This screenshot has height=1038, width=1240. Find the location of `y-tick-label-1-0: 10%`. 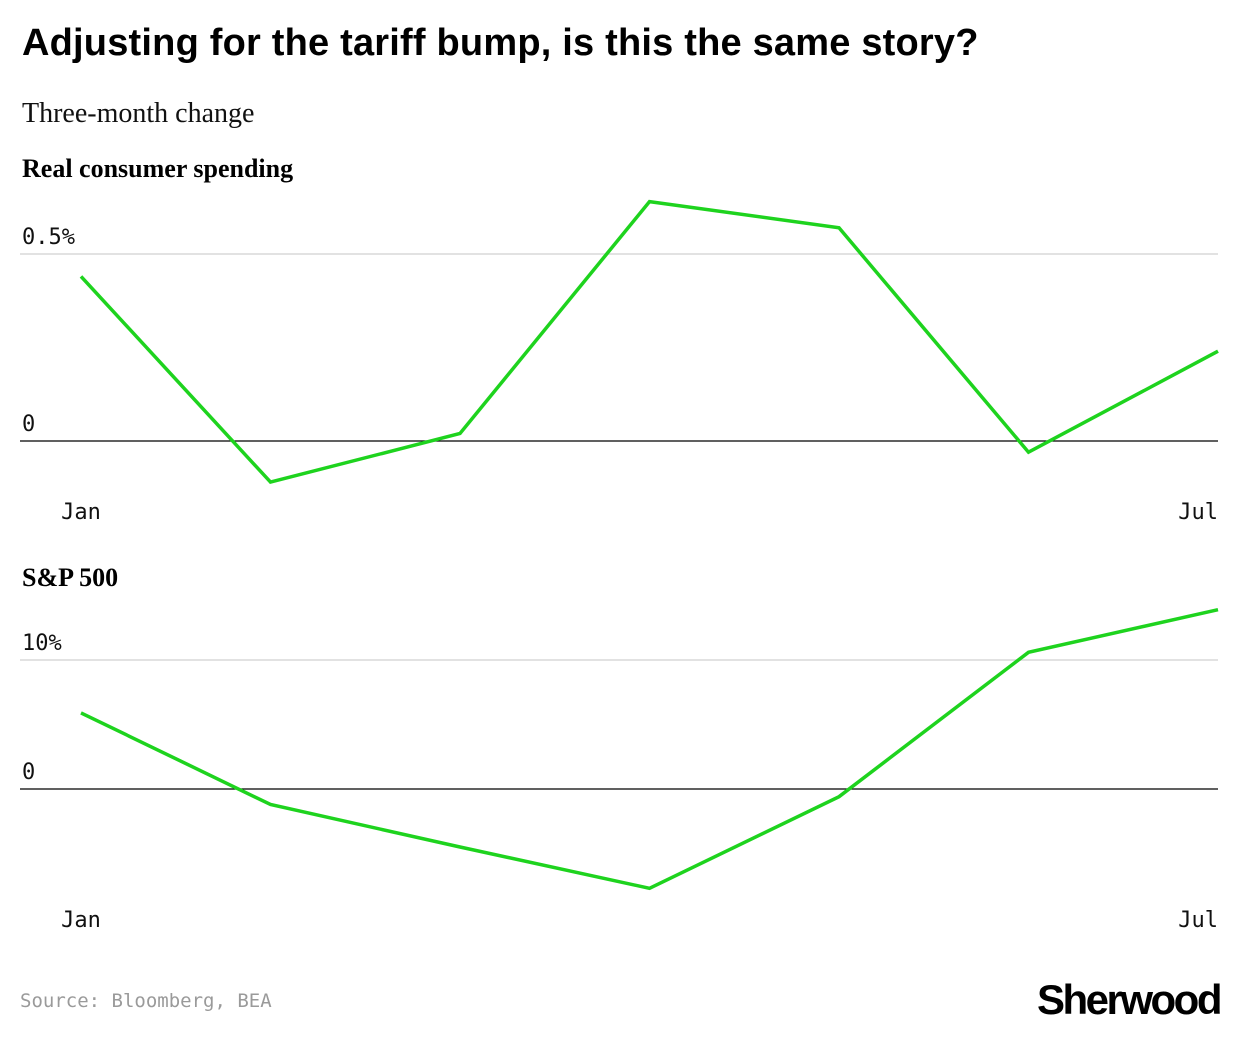

y-tick-label-1-0: 10% is located at coordinates (42, 643).